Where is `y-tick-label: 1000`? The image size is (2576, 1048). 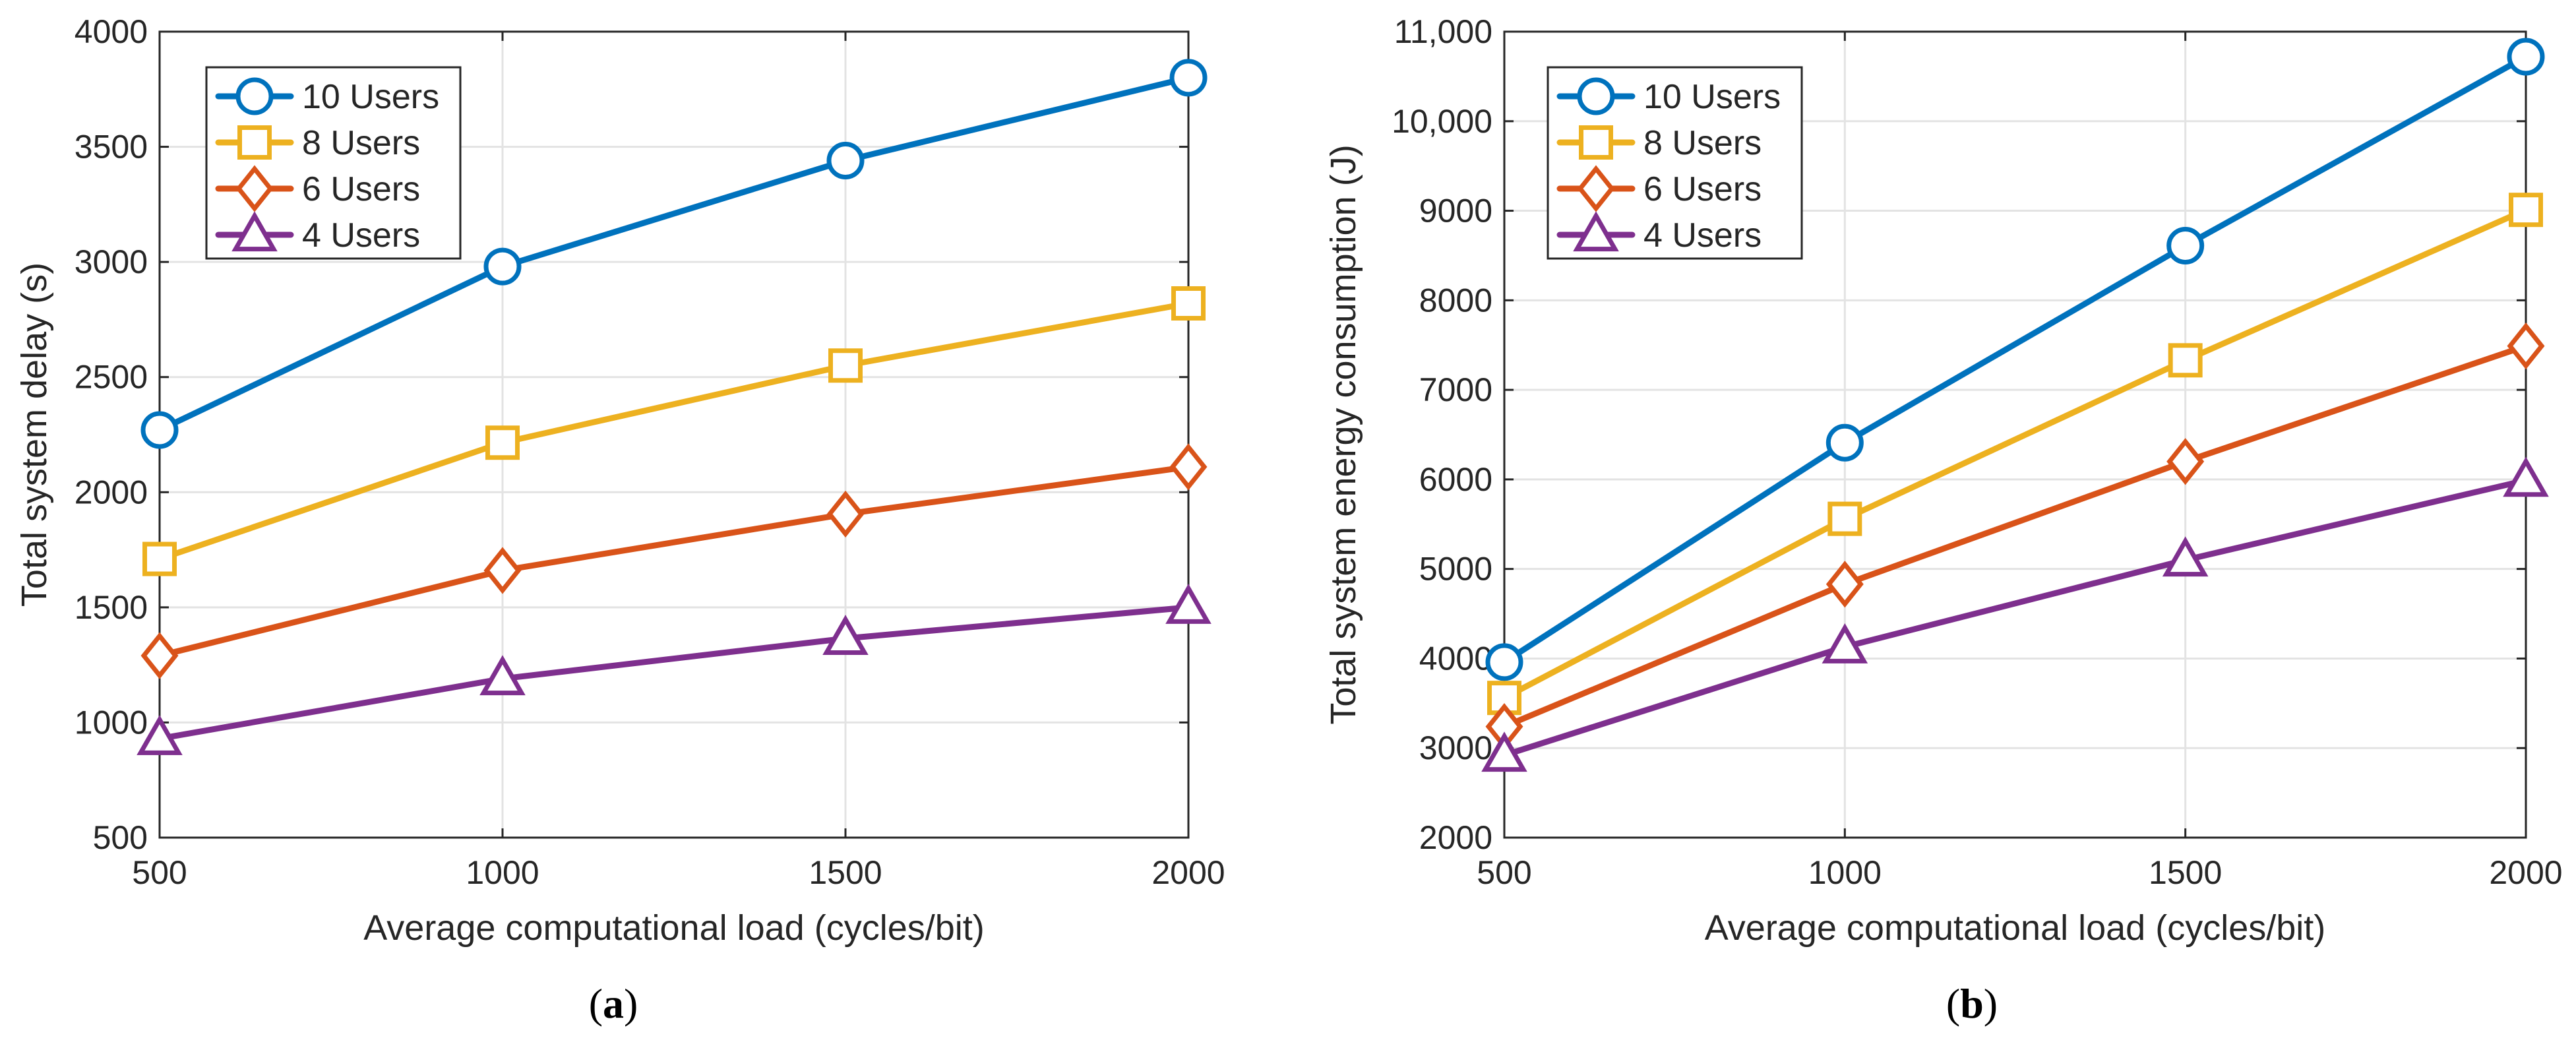
y-tick-label: 1000 is located at coordinates (111, 722).